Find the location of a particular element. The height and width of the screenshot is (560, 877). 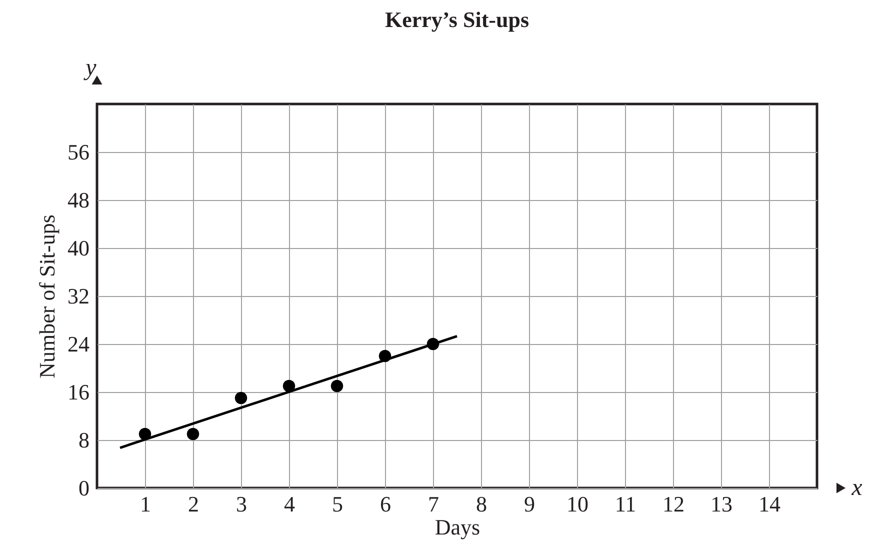

x-tick-label: 8 is located at coordinates (481, 504).